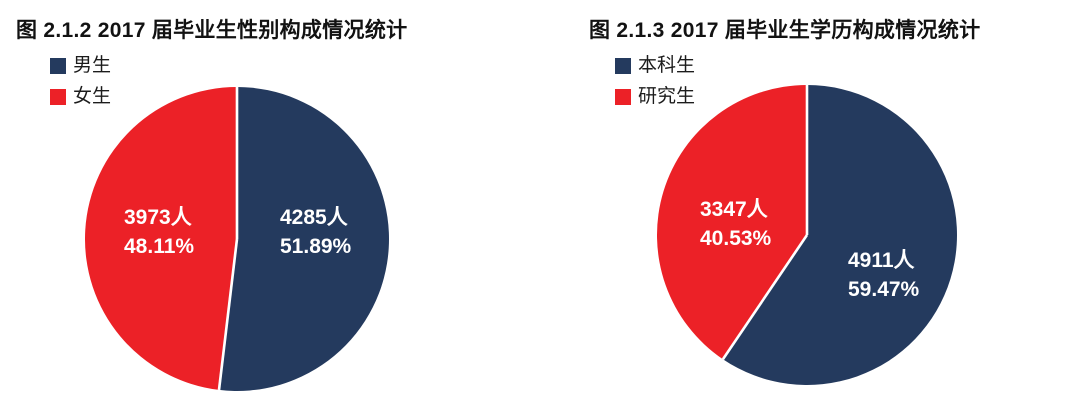 The image size is (1086, 400). What do you see at coordinates (159, 232) in the screenshot?
I see `slice-label-female: 3973人 48.11%` at bounding box center [159, 232].